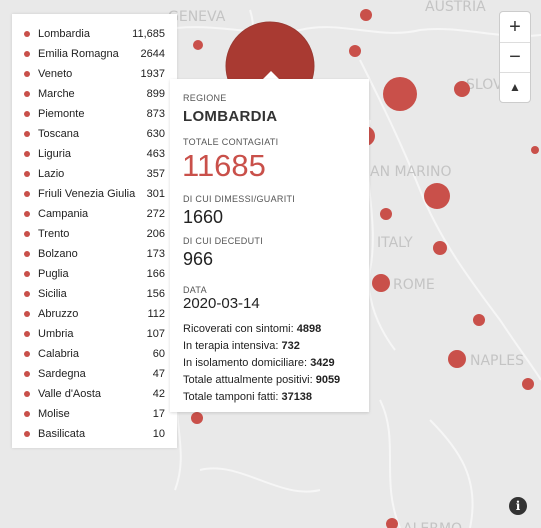 Image resolution: width=541 pixels, height=528 pixels. What do you see at coordinates (94, 354) in the screenshot?
I see `region-list-item: Calabria 60` at bounding box center [94, 354].